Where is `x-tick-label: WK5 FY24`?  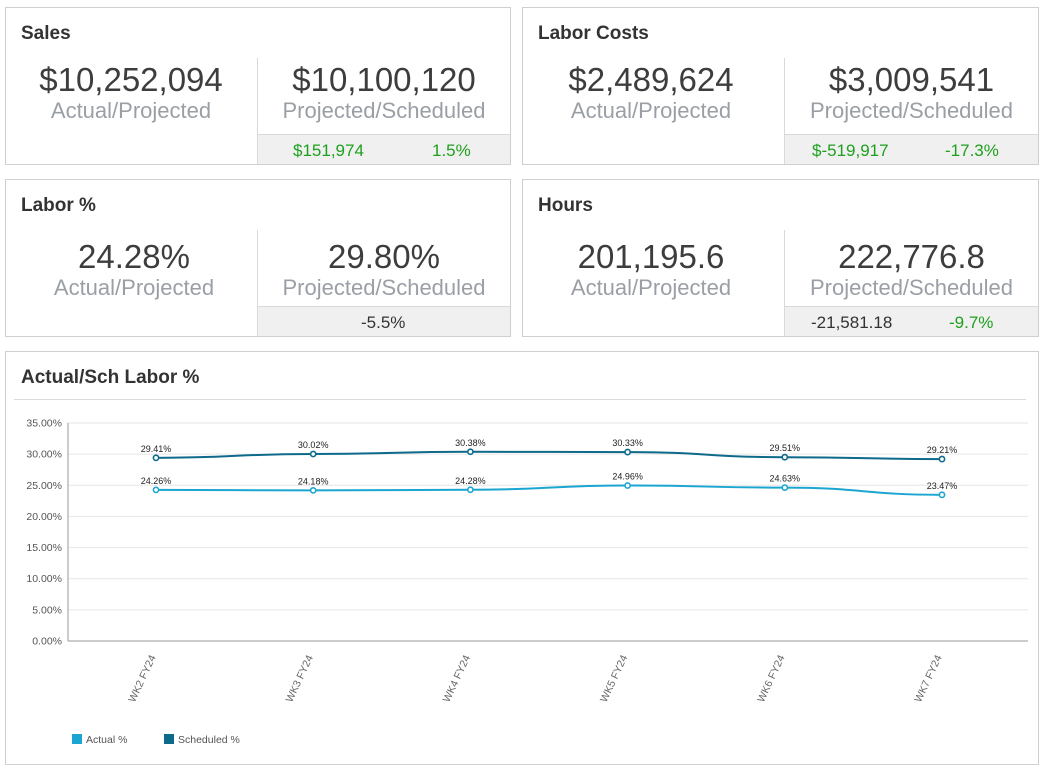 x-tick-label: WK5 FY24 is located at coordinates (614, 678).